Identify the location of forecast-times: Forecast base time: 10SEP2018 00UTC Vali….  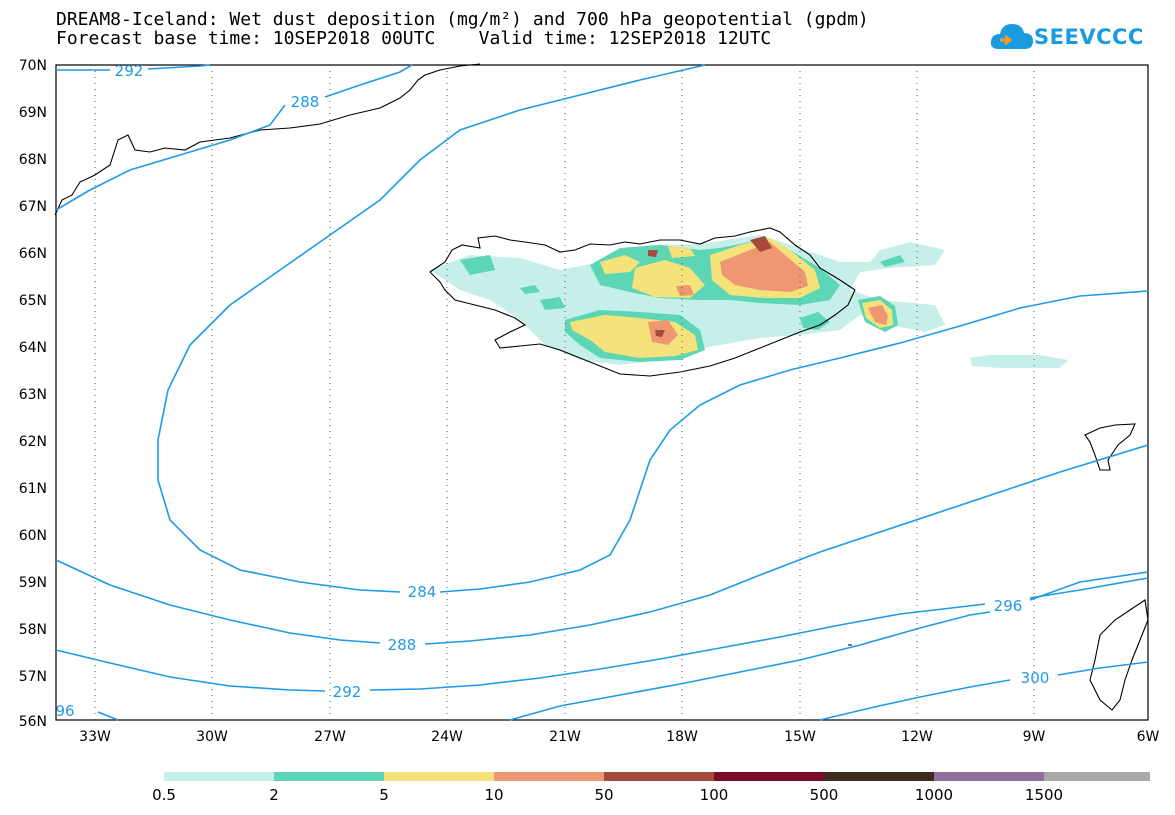
(414, 38).